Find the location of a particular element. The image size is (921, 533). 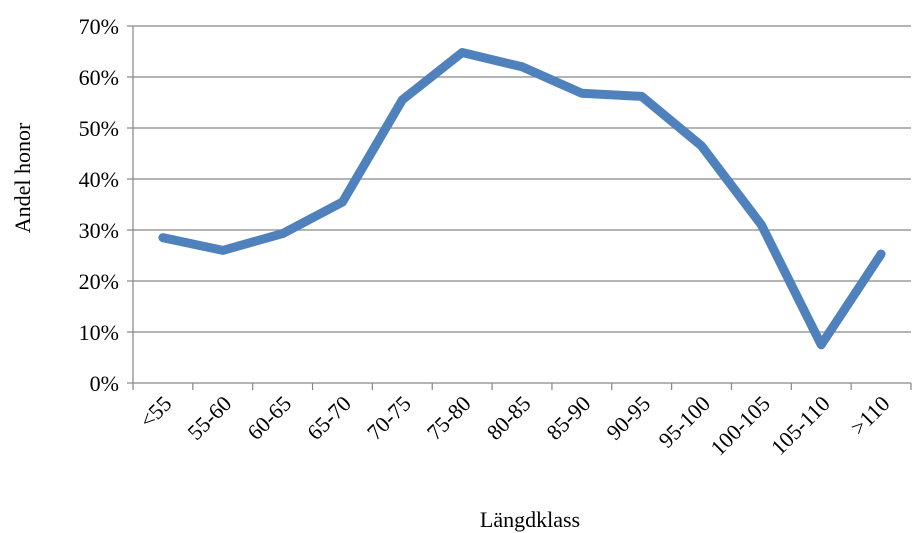

y-tick-label: 30% is located at coordinates (99, 230).